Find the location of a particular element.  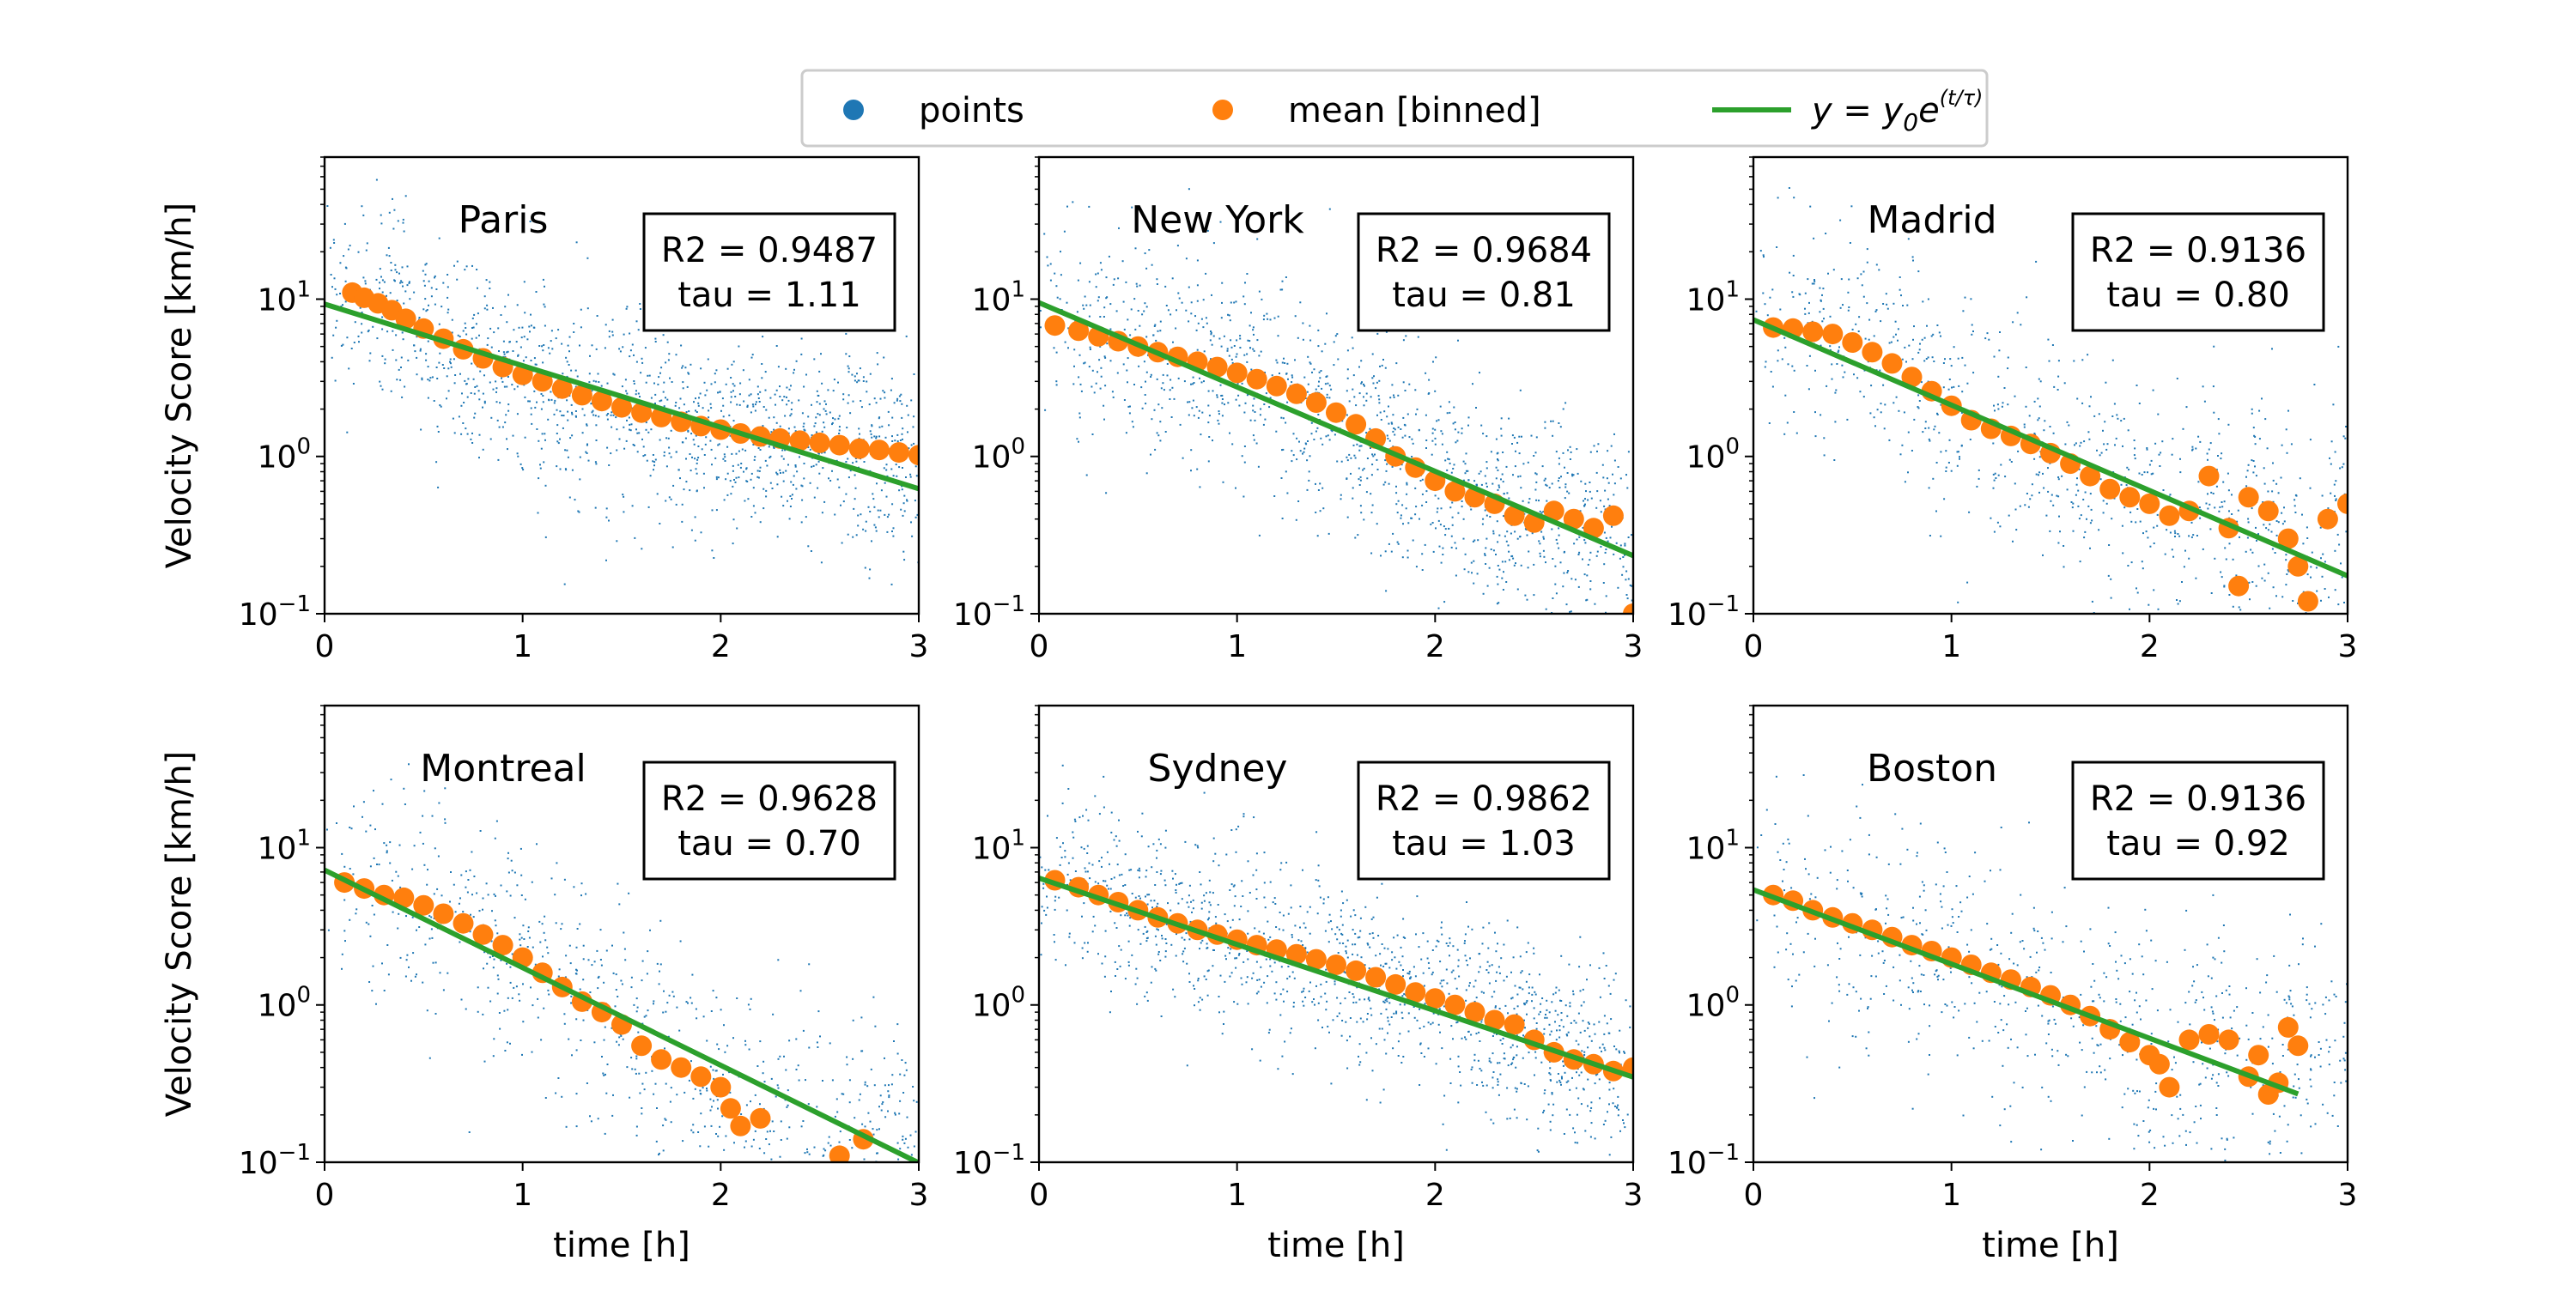

fit-line is located at coordinates (622, 396).